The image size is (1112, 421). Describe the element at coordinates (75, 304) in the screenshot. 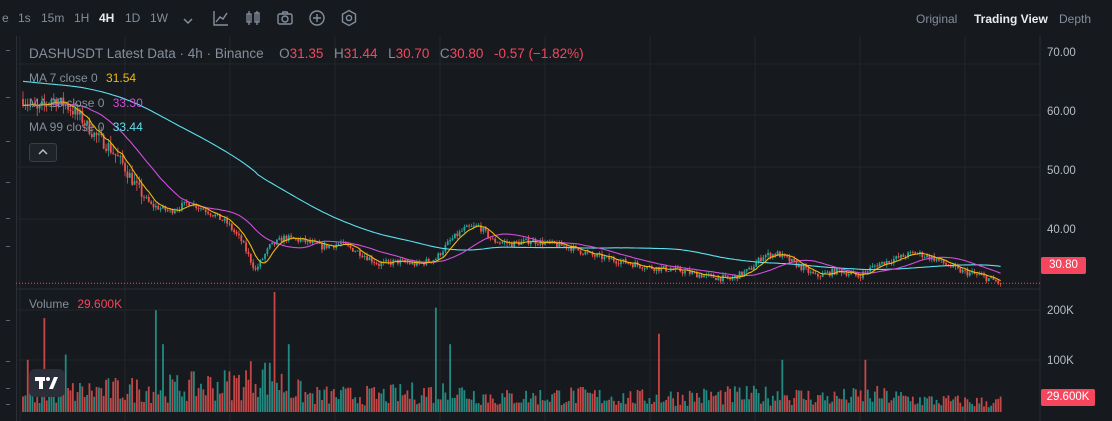

I see `volume-legend: Volume 29.600K` at that location.